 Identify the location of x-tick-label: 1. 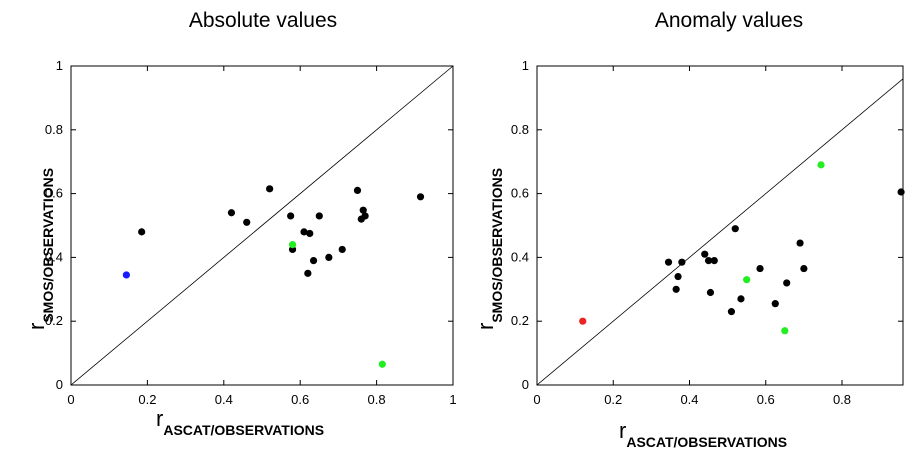
(452, 399).